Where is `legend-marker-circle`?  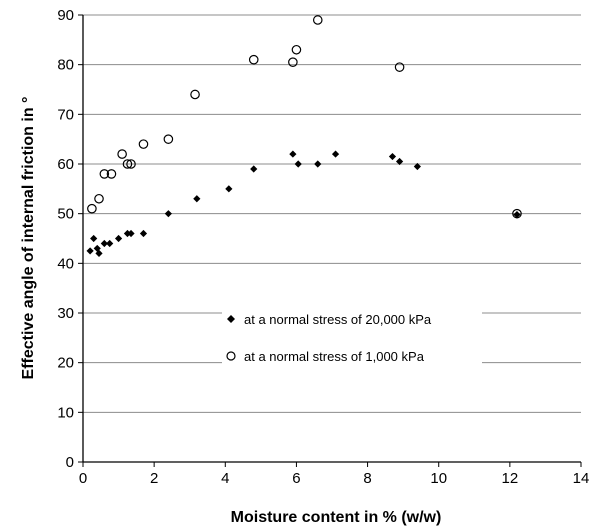 legend-marker-circle is located at coordinates (231, 356).